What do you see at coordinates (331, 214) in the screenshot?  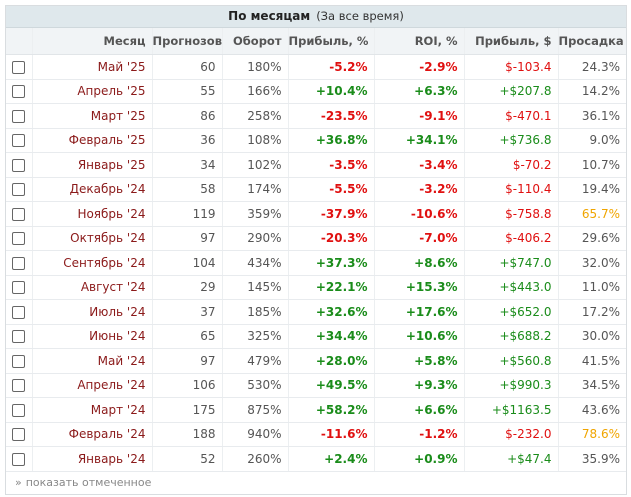 I see `profit-pct-cell: -37.9%` at bounding box center [331, 214].